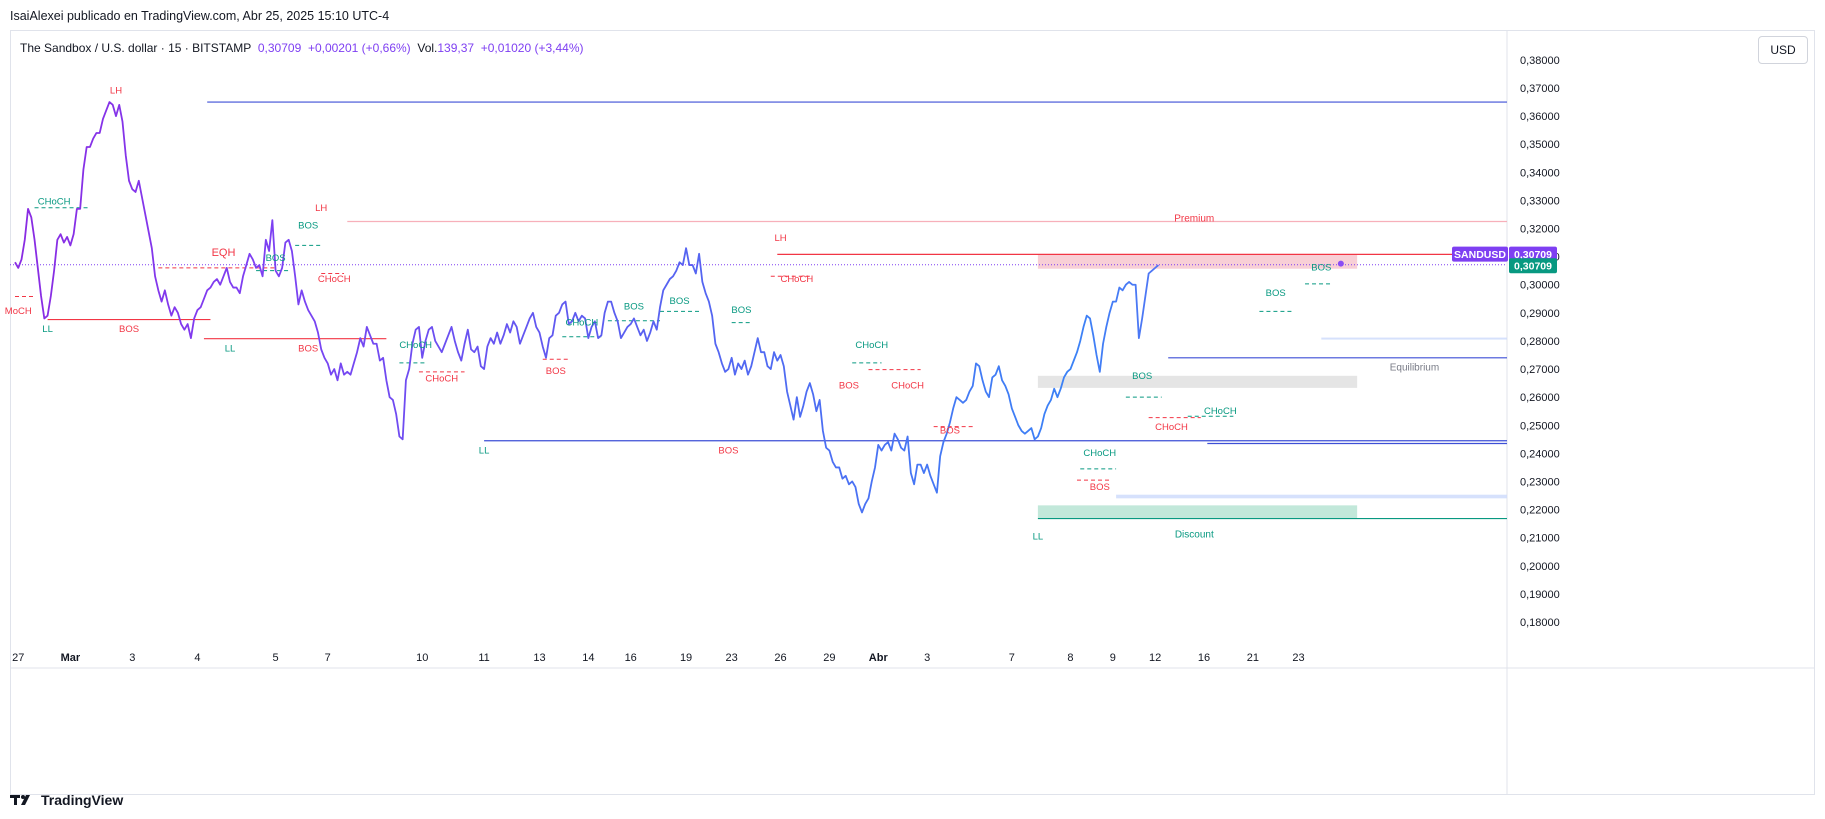 The height and width of the screenshot is (819, 1825). I want to click on y-tick-label: 0,19000, so click(1540, 595).